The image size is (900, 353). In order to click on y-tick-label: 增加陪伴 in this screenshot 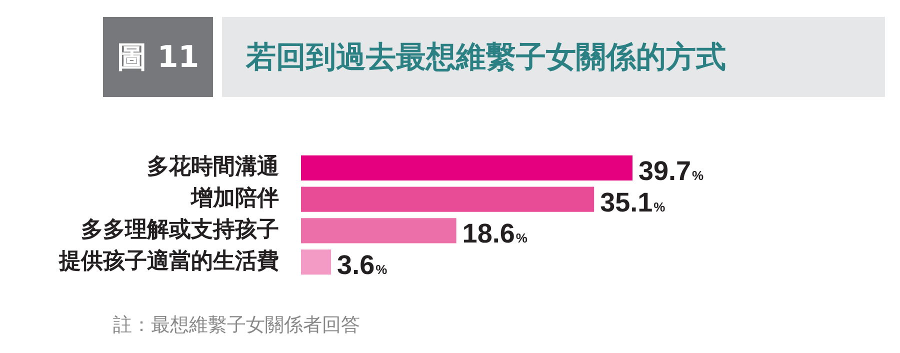, I will do `click(234, 199)`.